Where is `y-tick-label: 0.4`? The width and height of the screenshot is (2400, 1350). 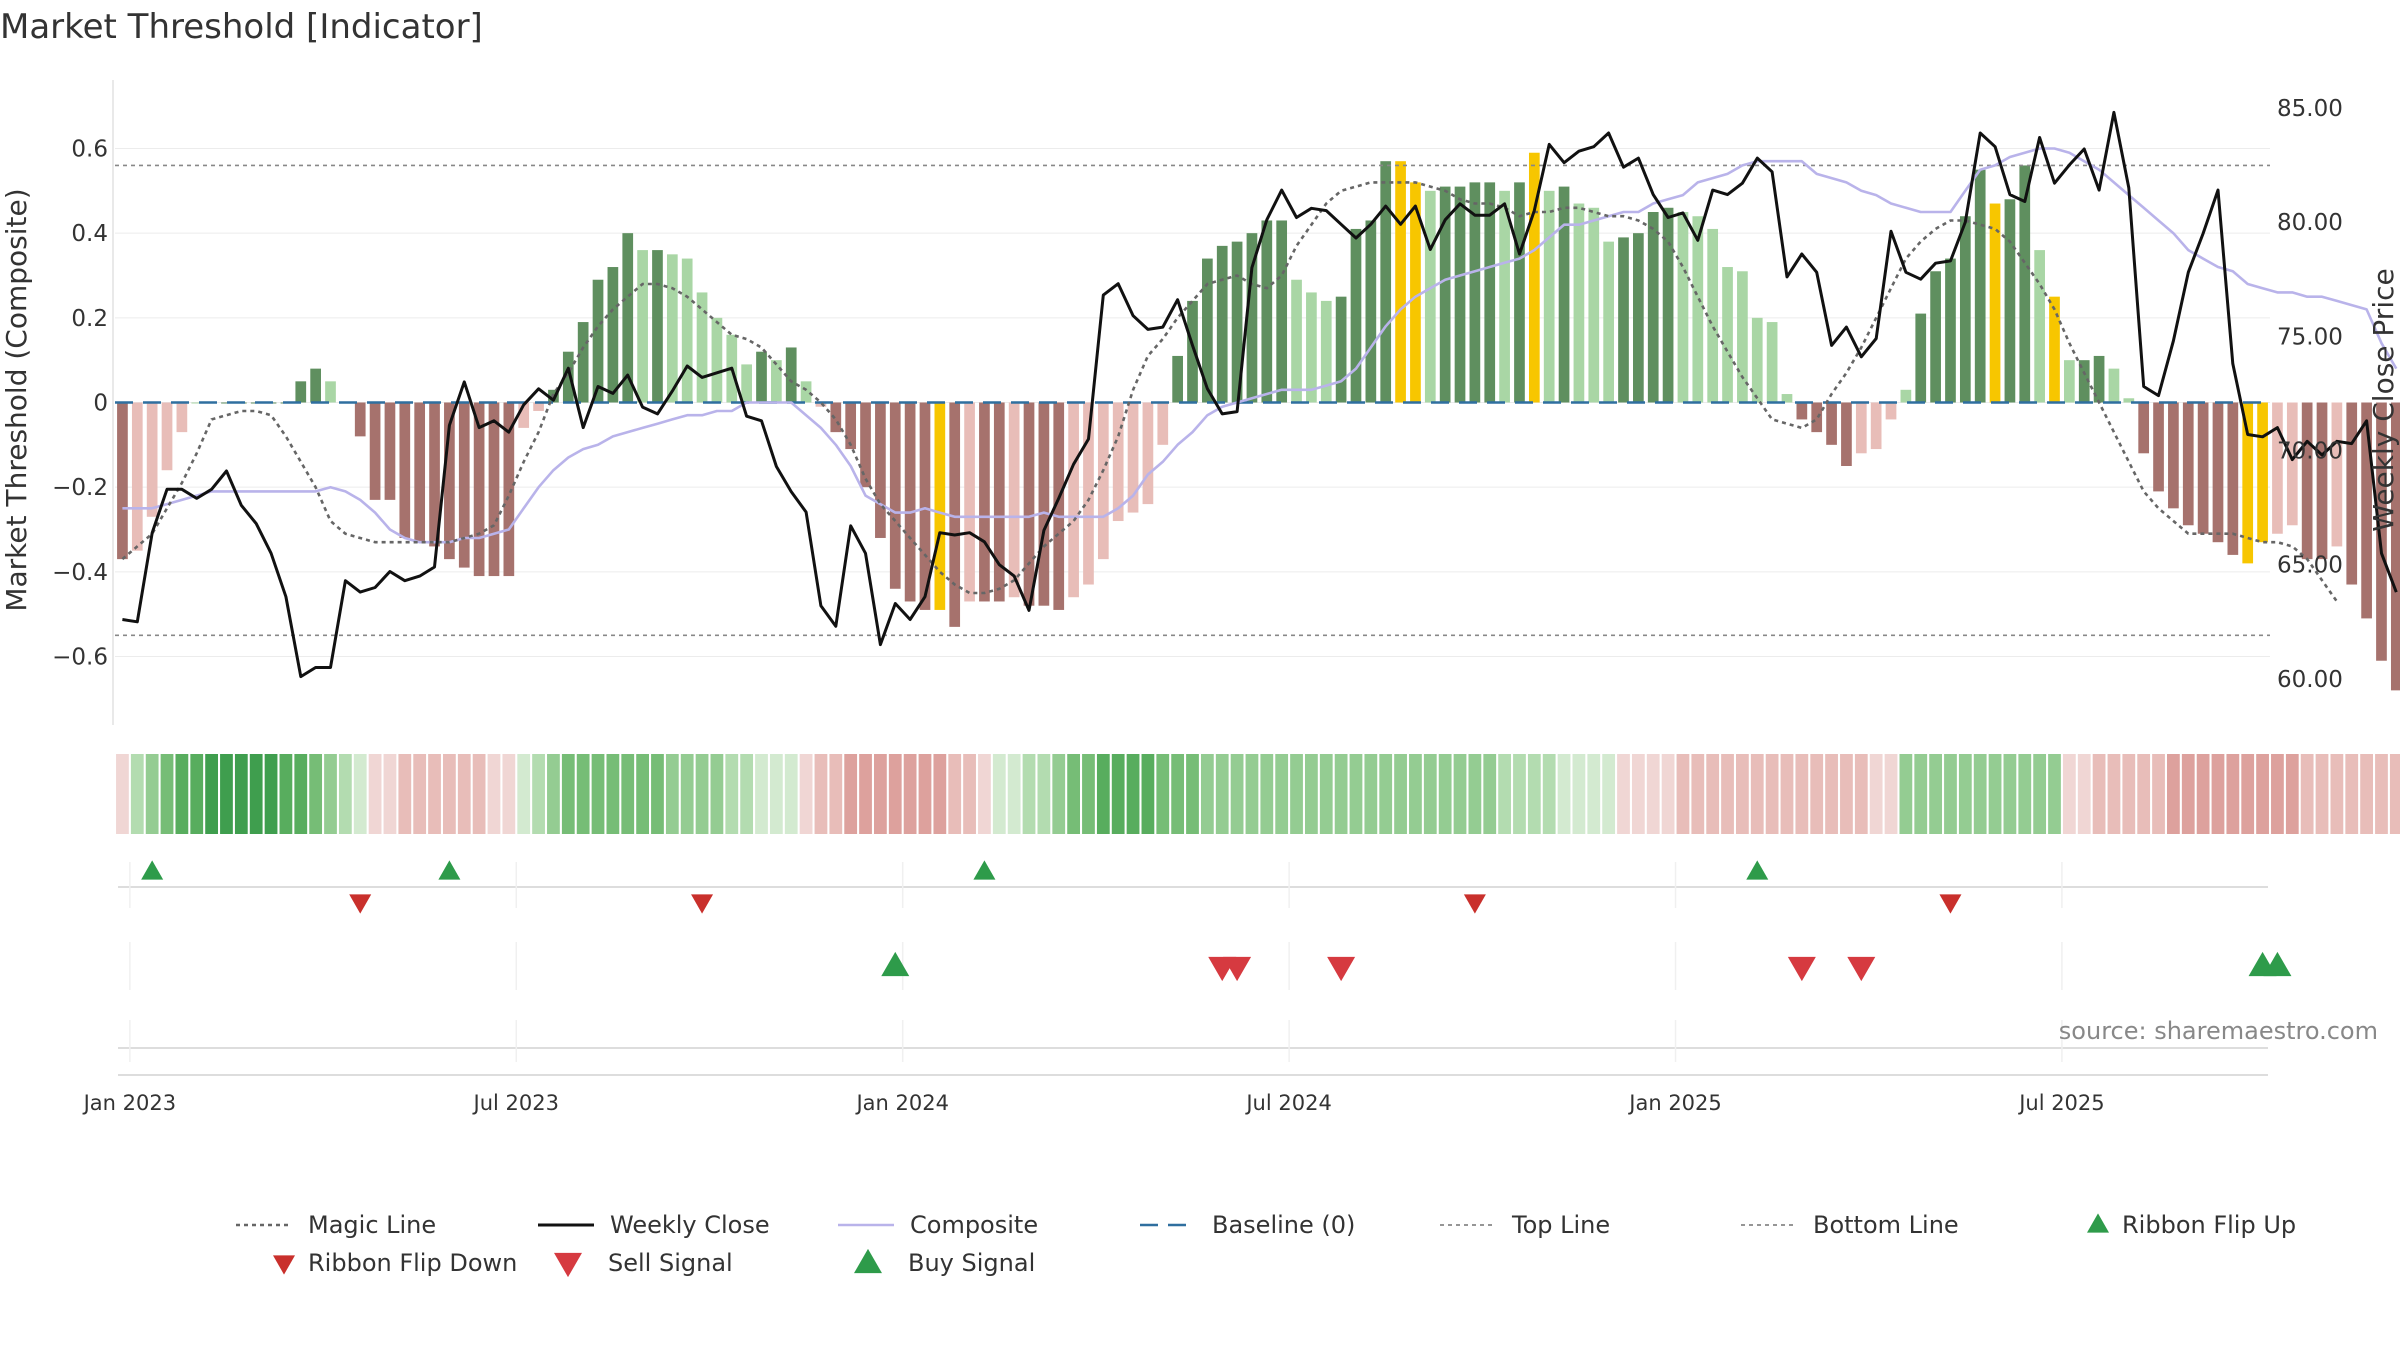 y-tick-label: 0.4 is located at coordinates (89, 234).